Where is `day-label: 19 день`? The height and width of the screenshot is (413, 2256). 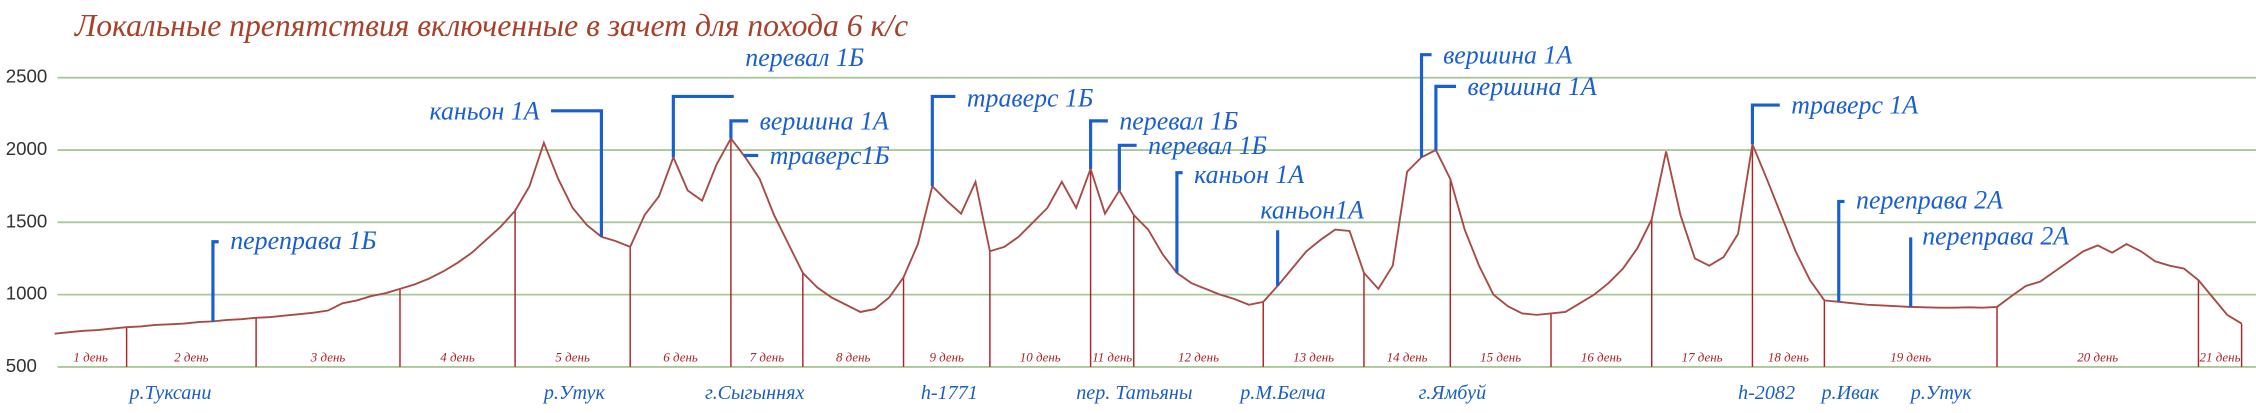 day-label: 19 день is located at coordinates (1910, 356).